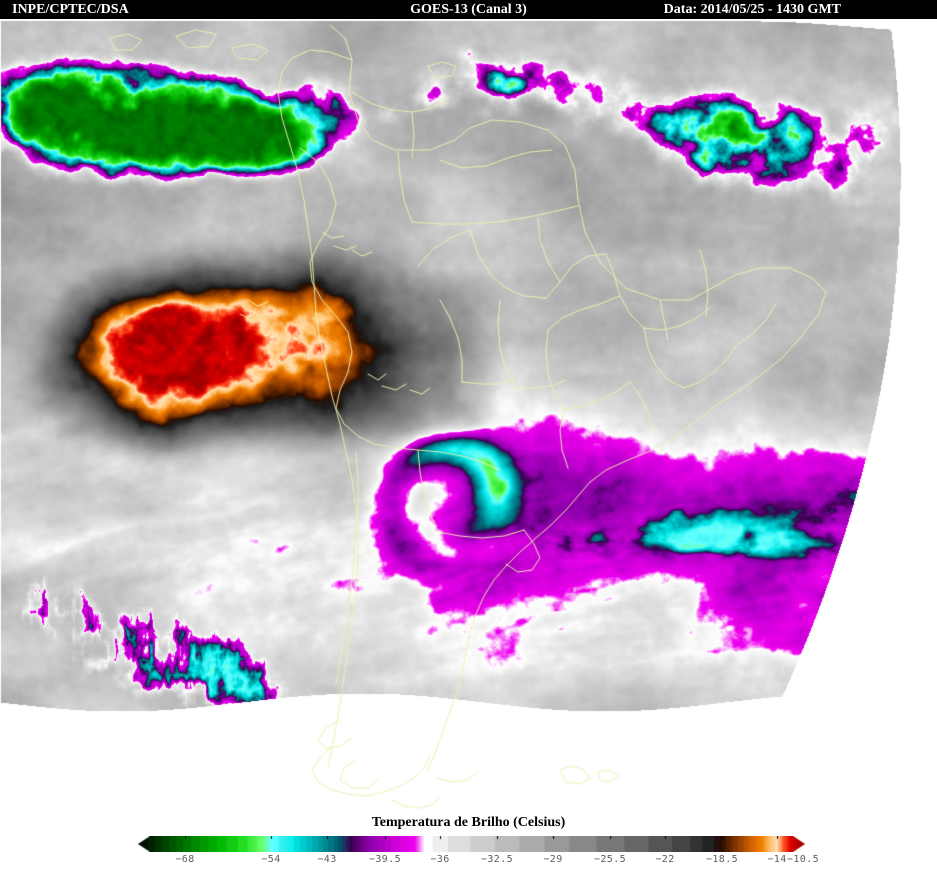  I want to click on colorbar-tick-label: −22, so click(665, 859).